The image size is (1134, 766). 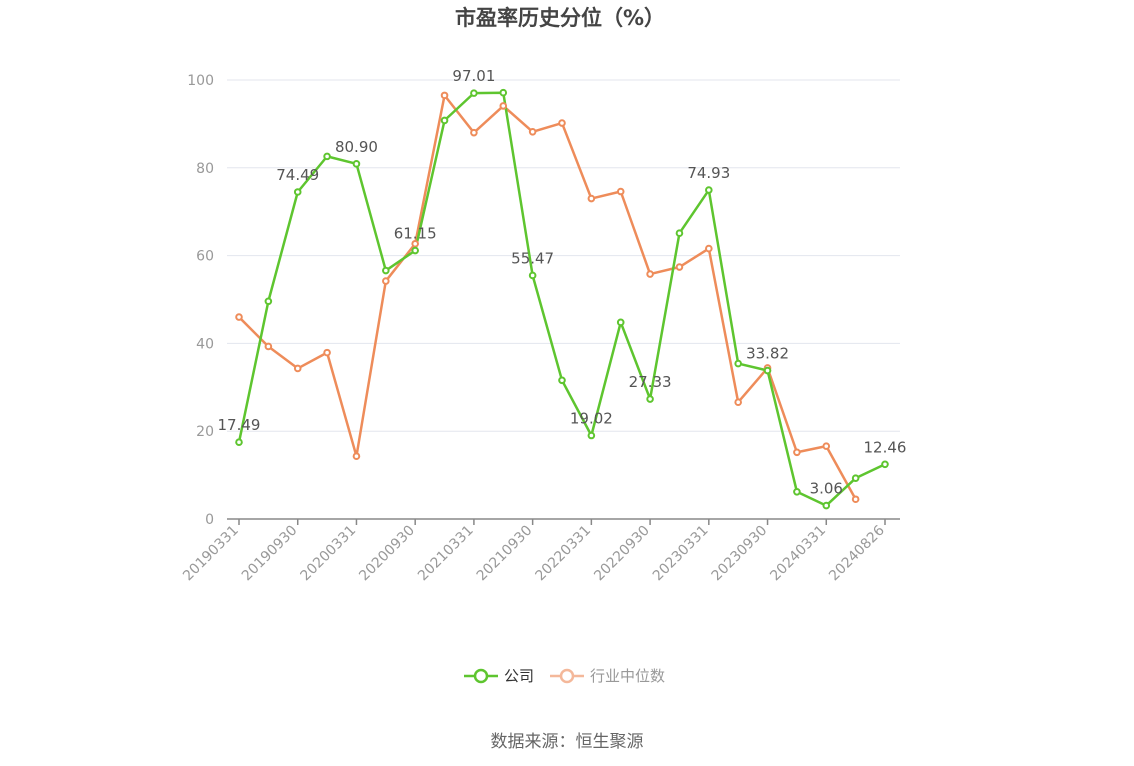 I want to click on y-tick-label: 80, so click(x=205, y=169).